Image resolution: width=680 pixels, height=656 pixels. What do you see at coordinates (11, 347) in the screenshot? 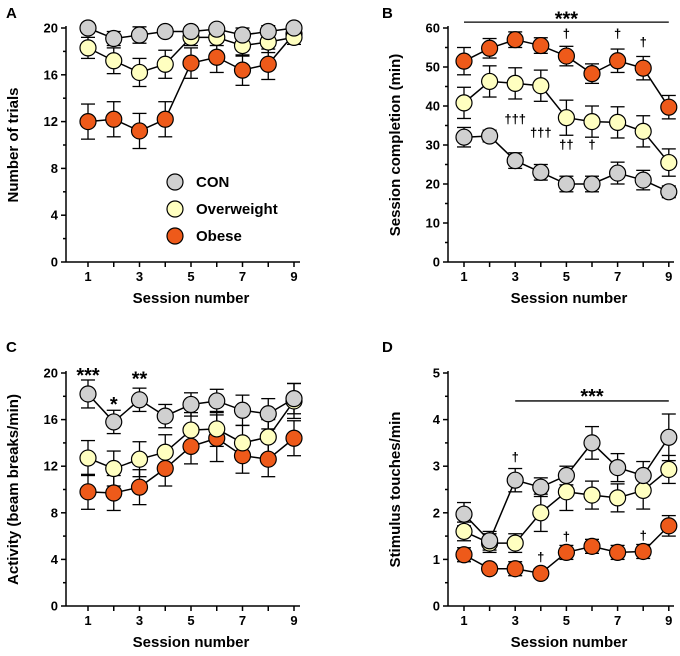
I see `panel-c-letter: C` at bounding box center [11, 347].